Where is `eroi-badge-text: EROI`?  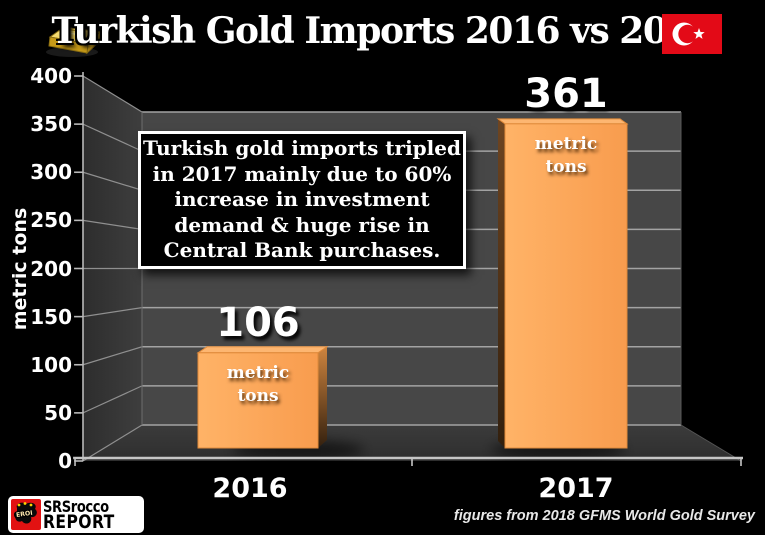
eroi-badge-text: EROI is located at coordinates (24, 514).